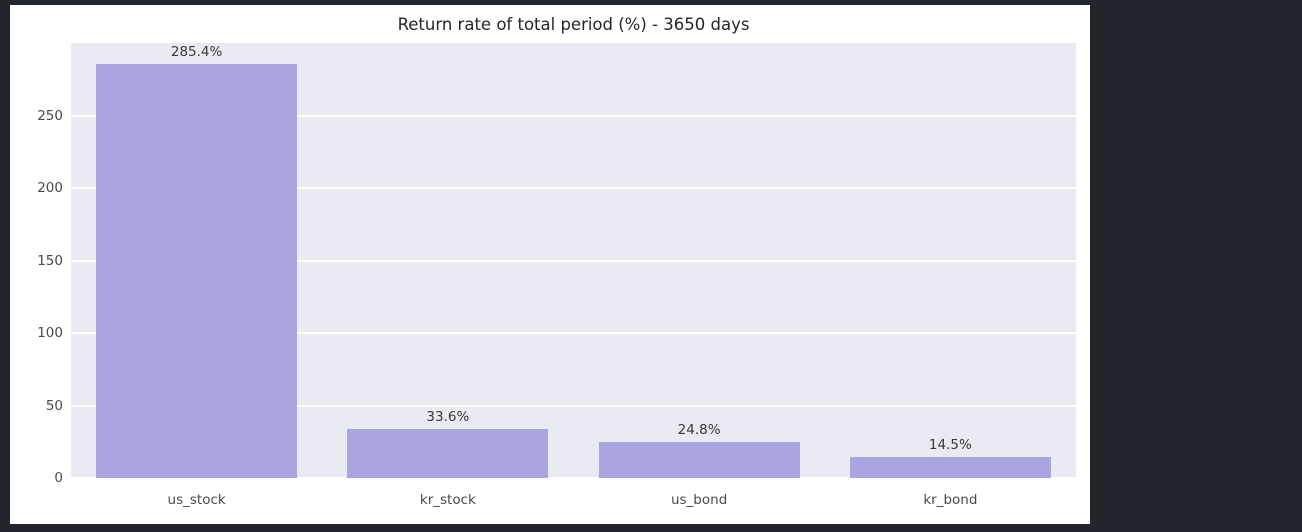  Describe the element at coordinates (448, 453) in the screenshot. I see `bar-kr_stock` at that location.